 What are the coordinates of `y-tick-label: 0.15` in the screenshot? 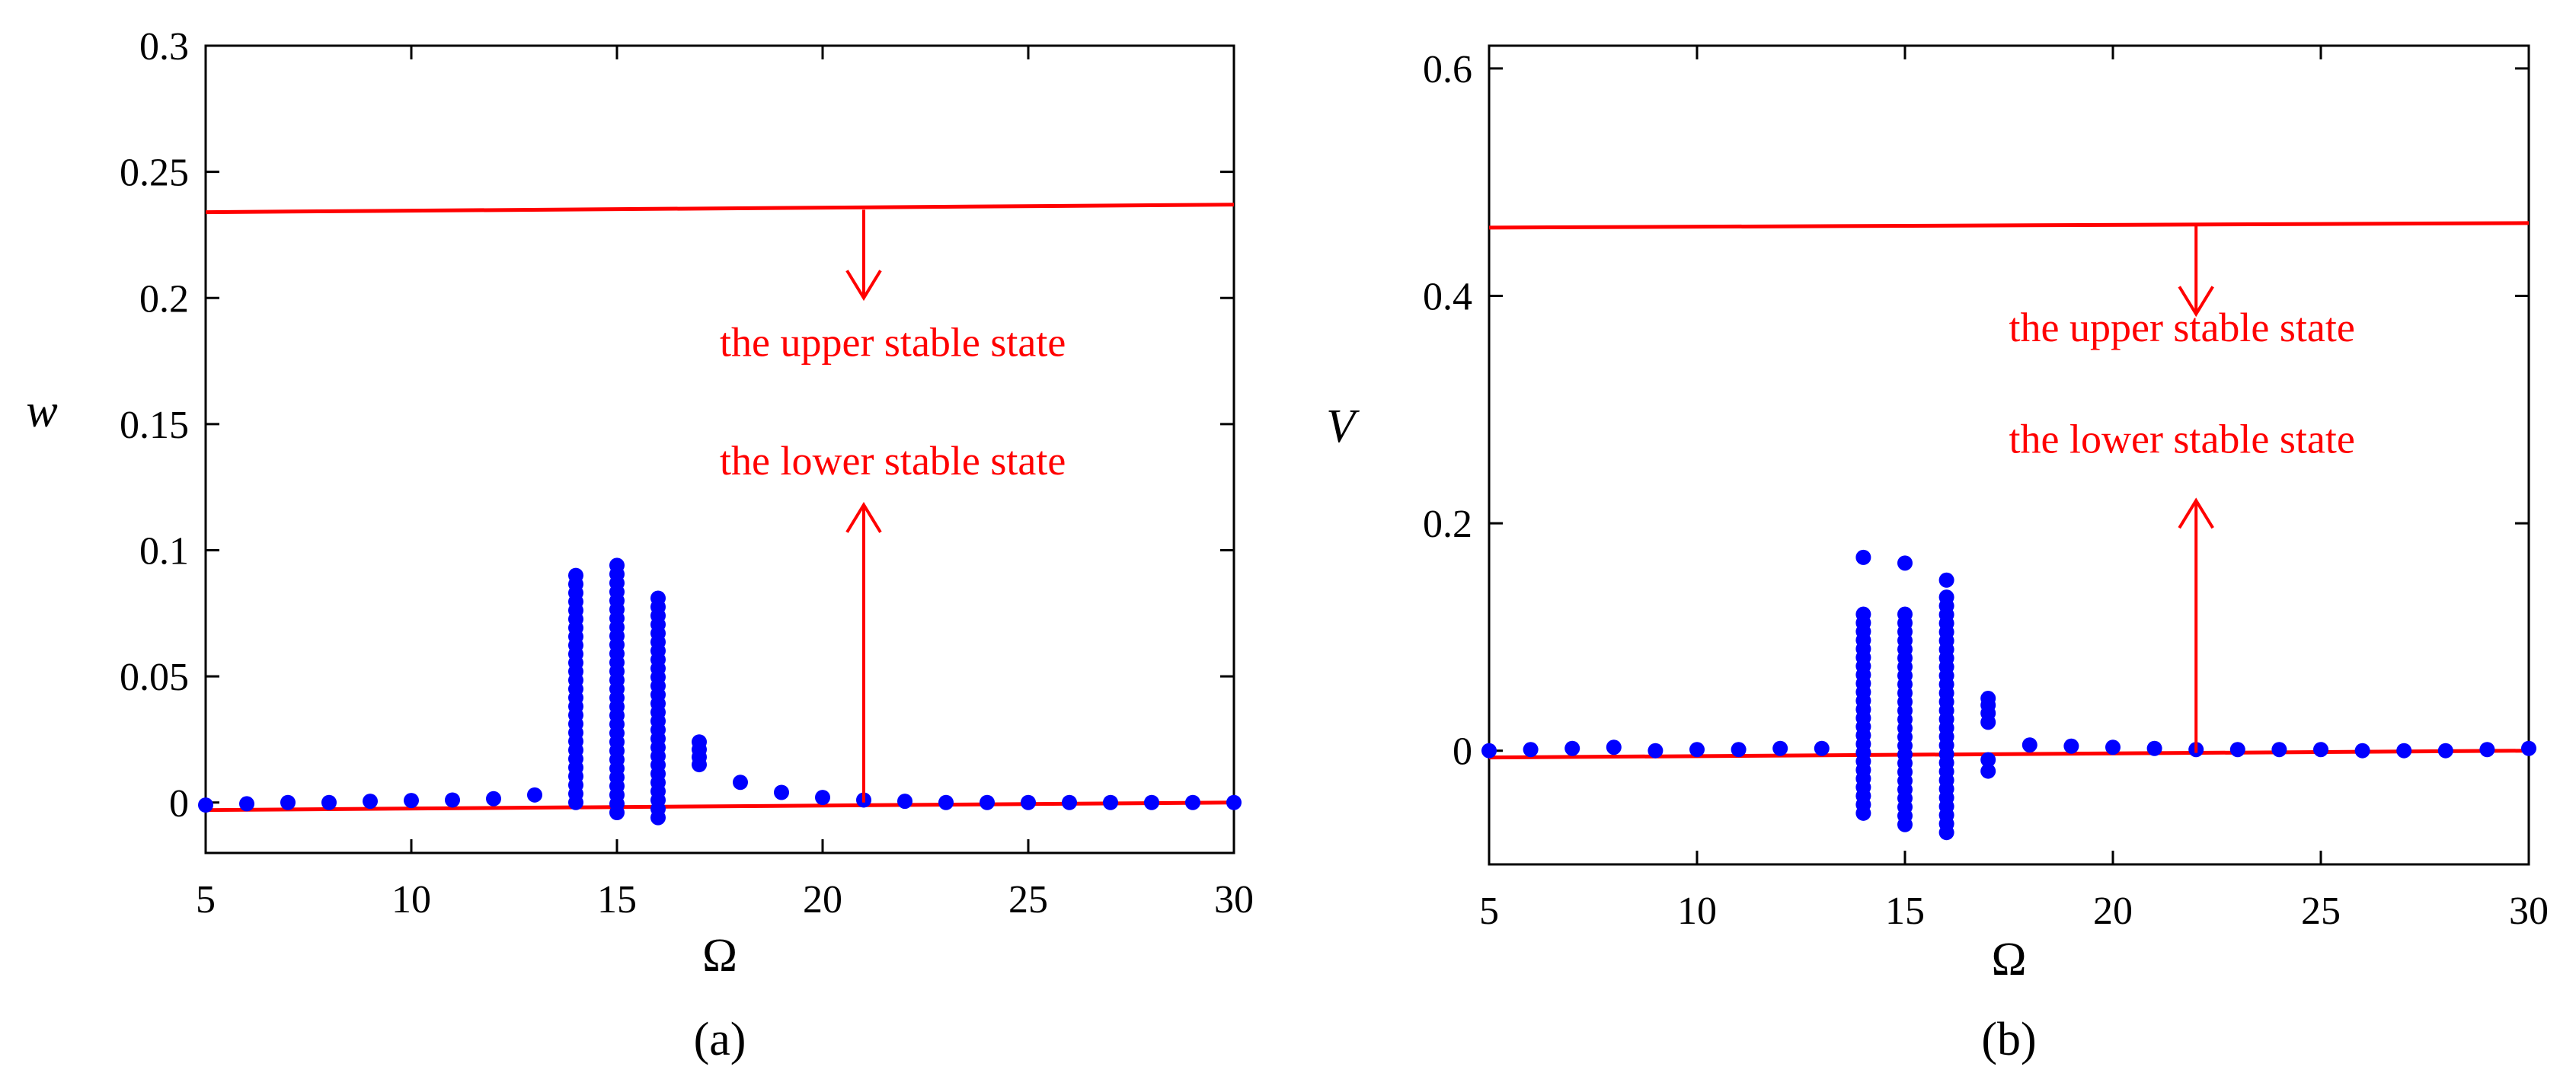 It's located at (154, 425).